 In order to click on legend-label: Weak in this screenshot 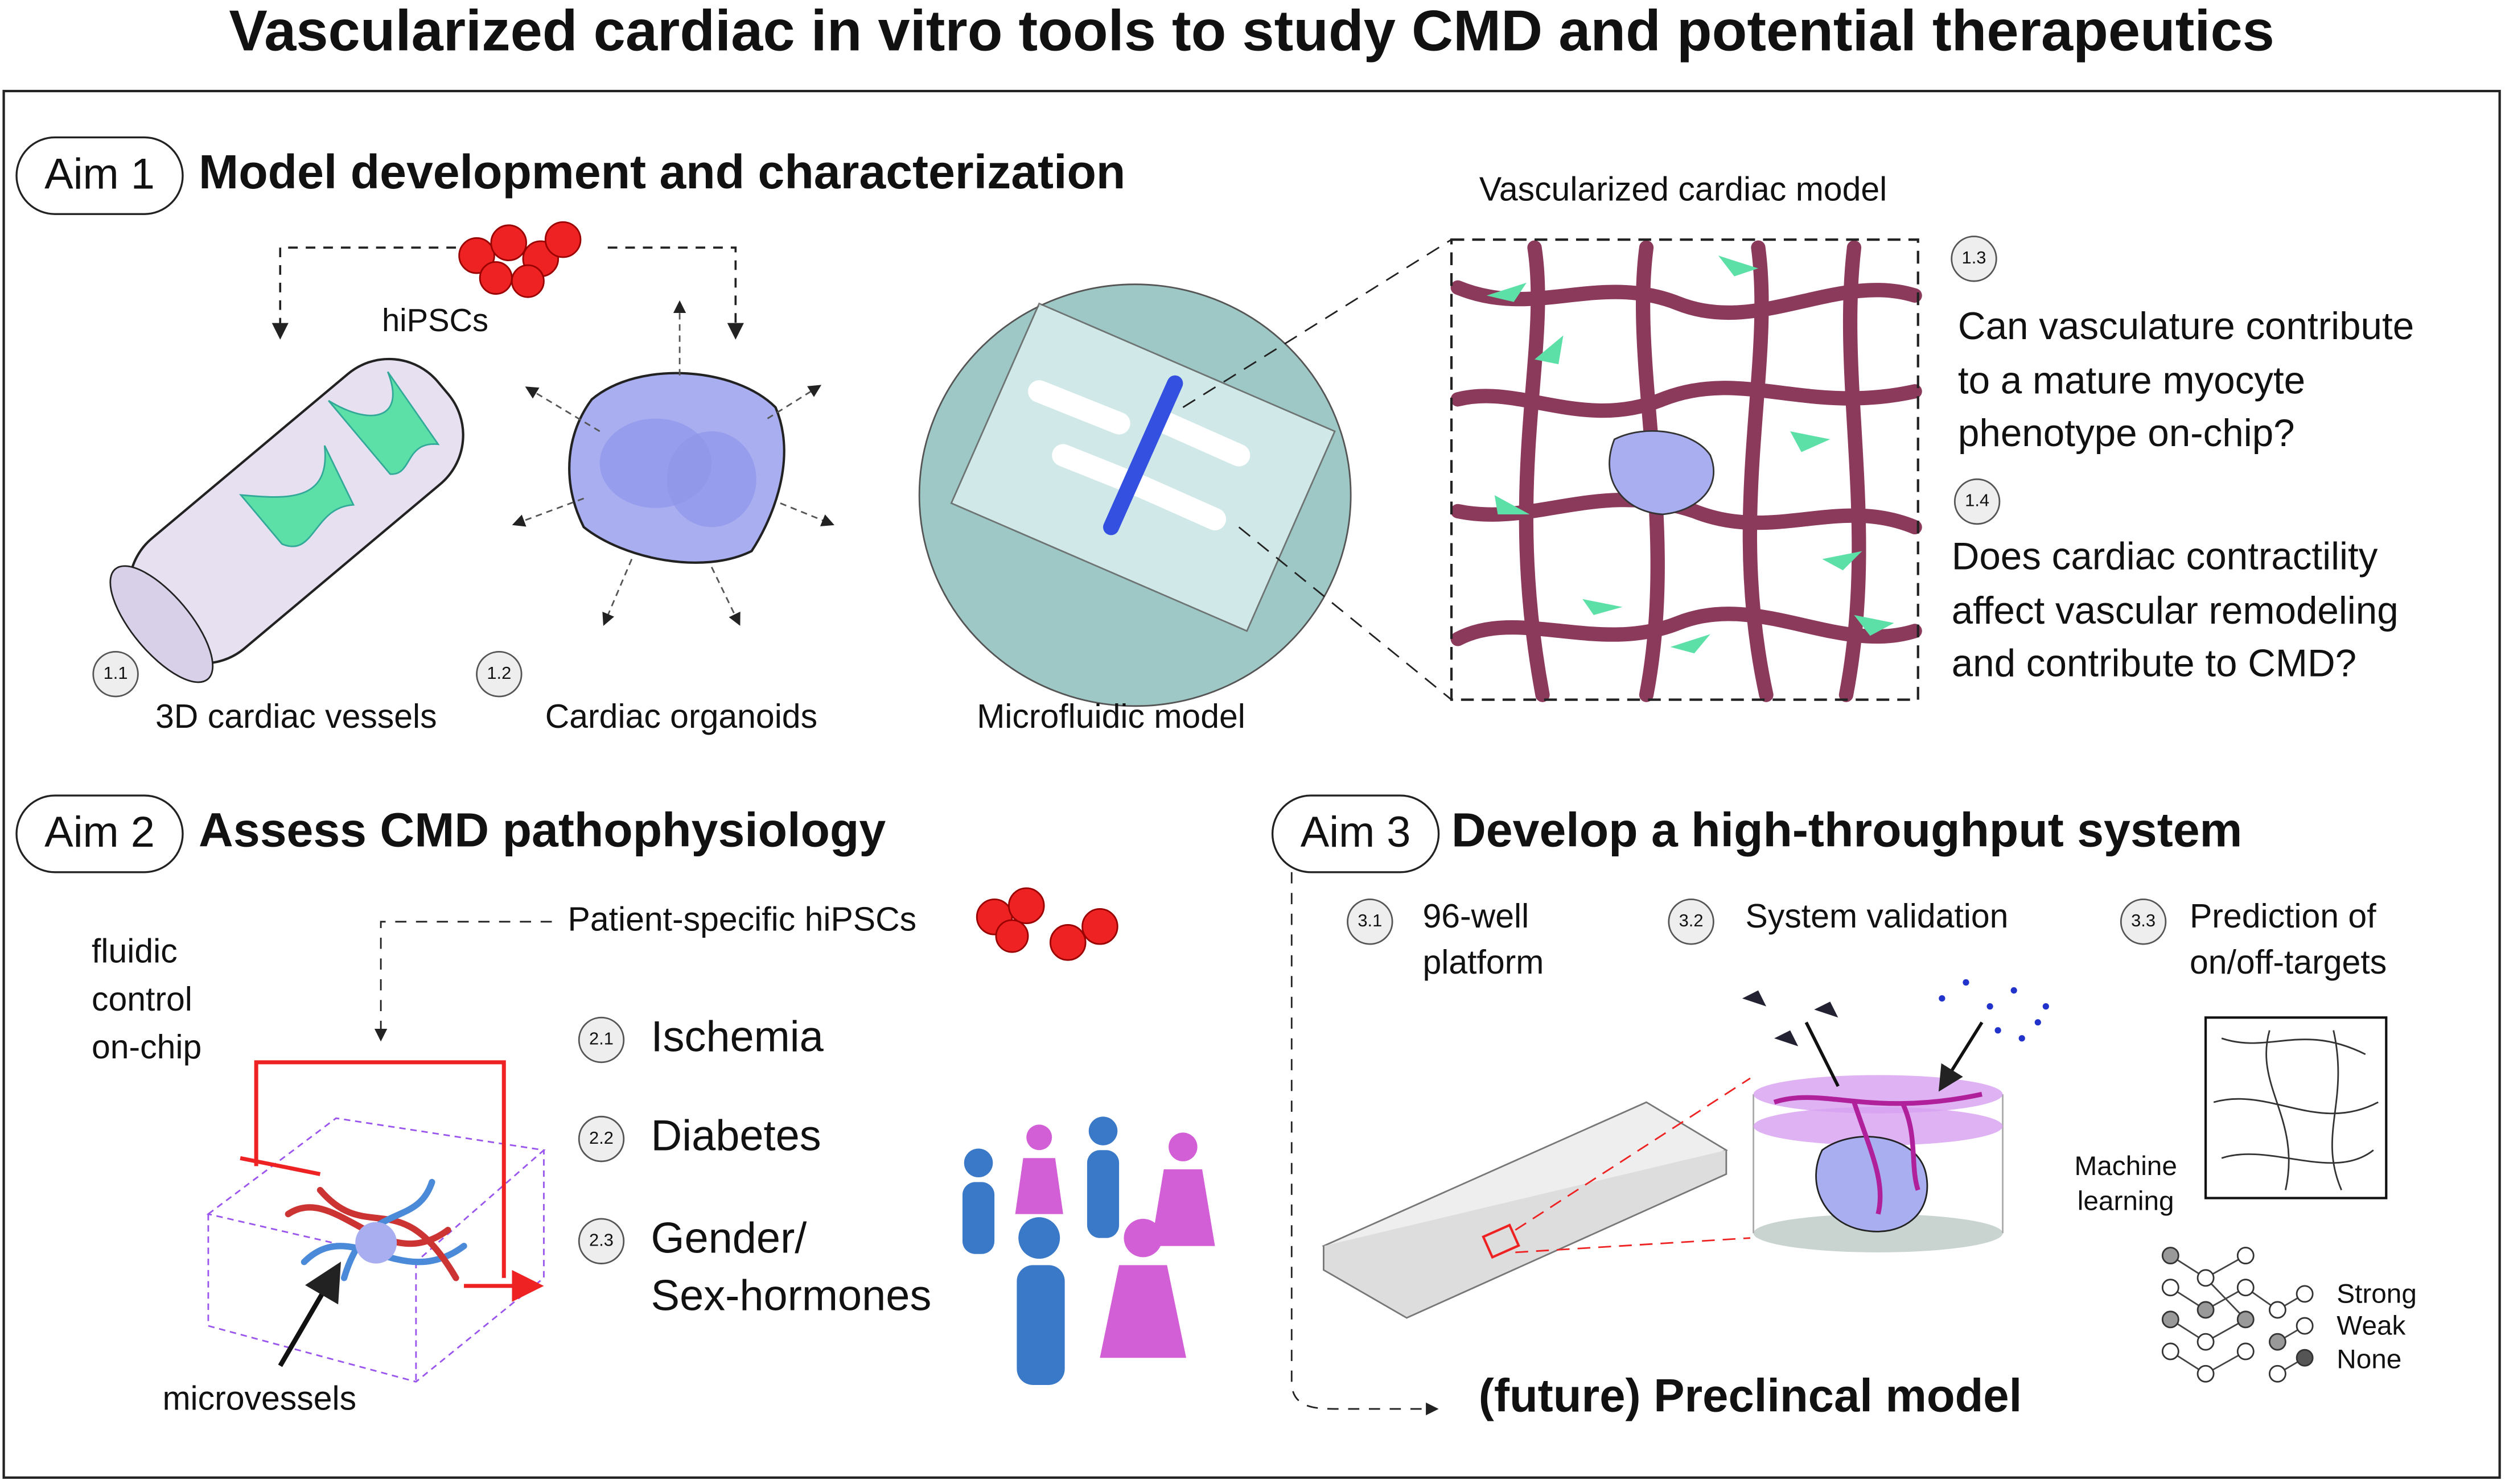, I will do `click(2371, 1326)`.